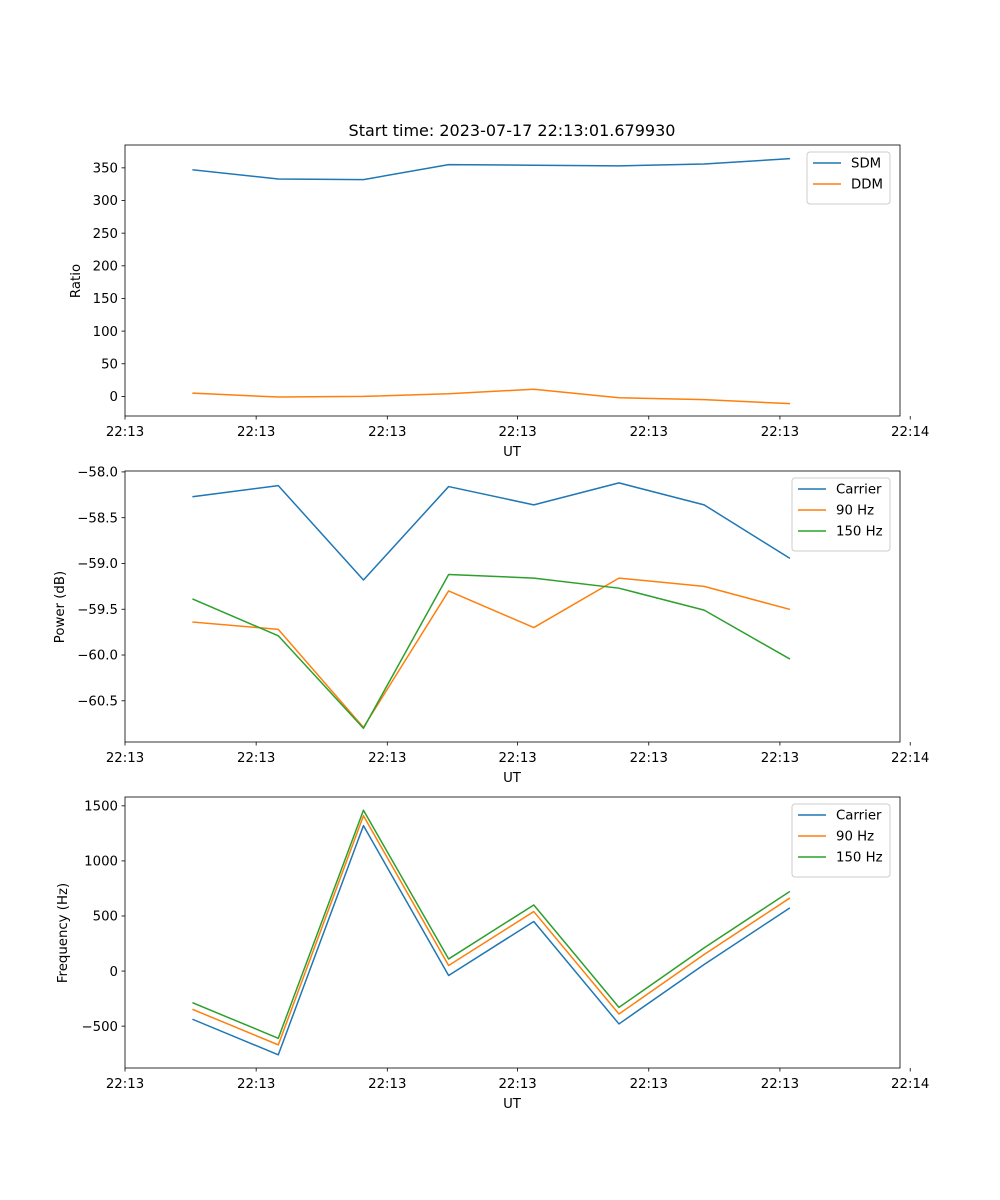 This screenshot has width=1000, height=1200. I want to click on frequency-ytick-label: 500, so click(105, 917).